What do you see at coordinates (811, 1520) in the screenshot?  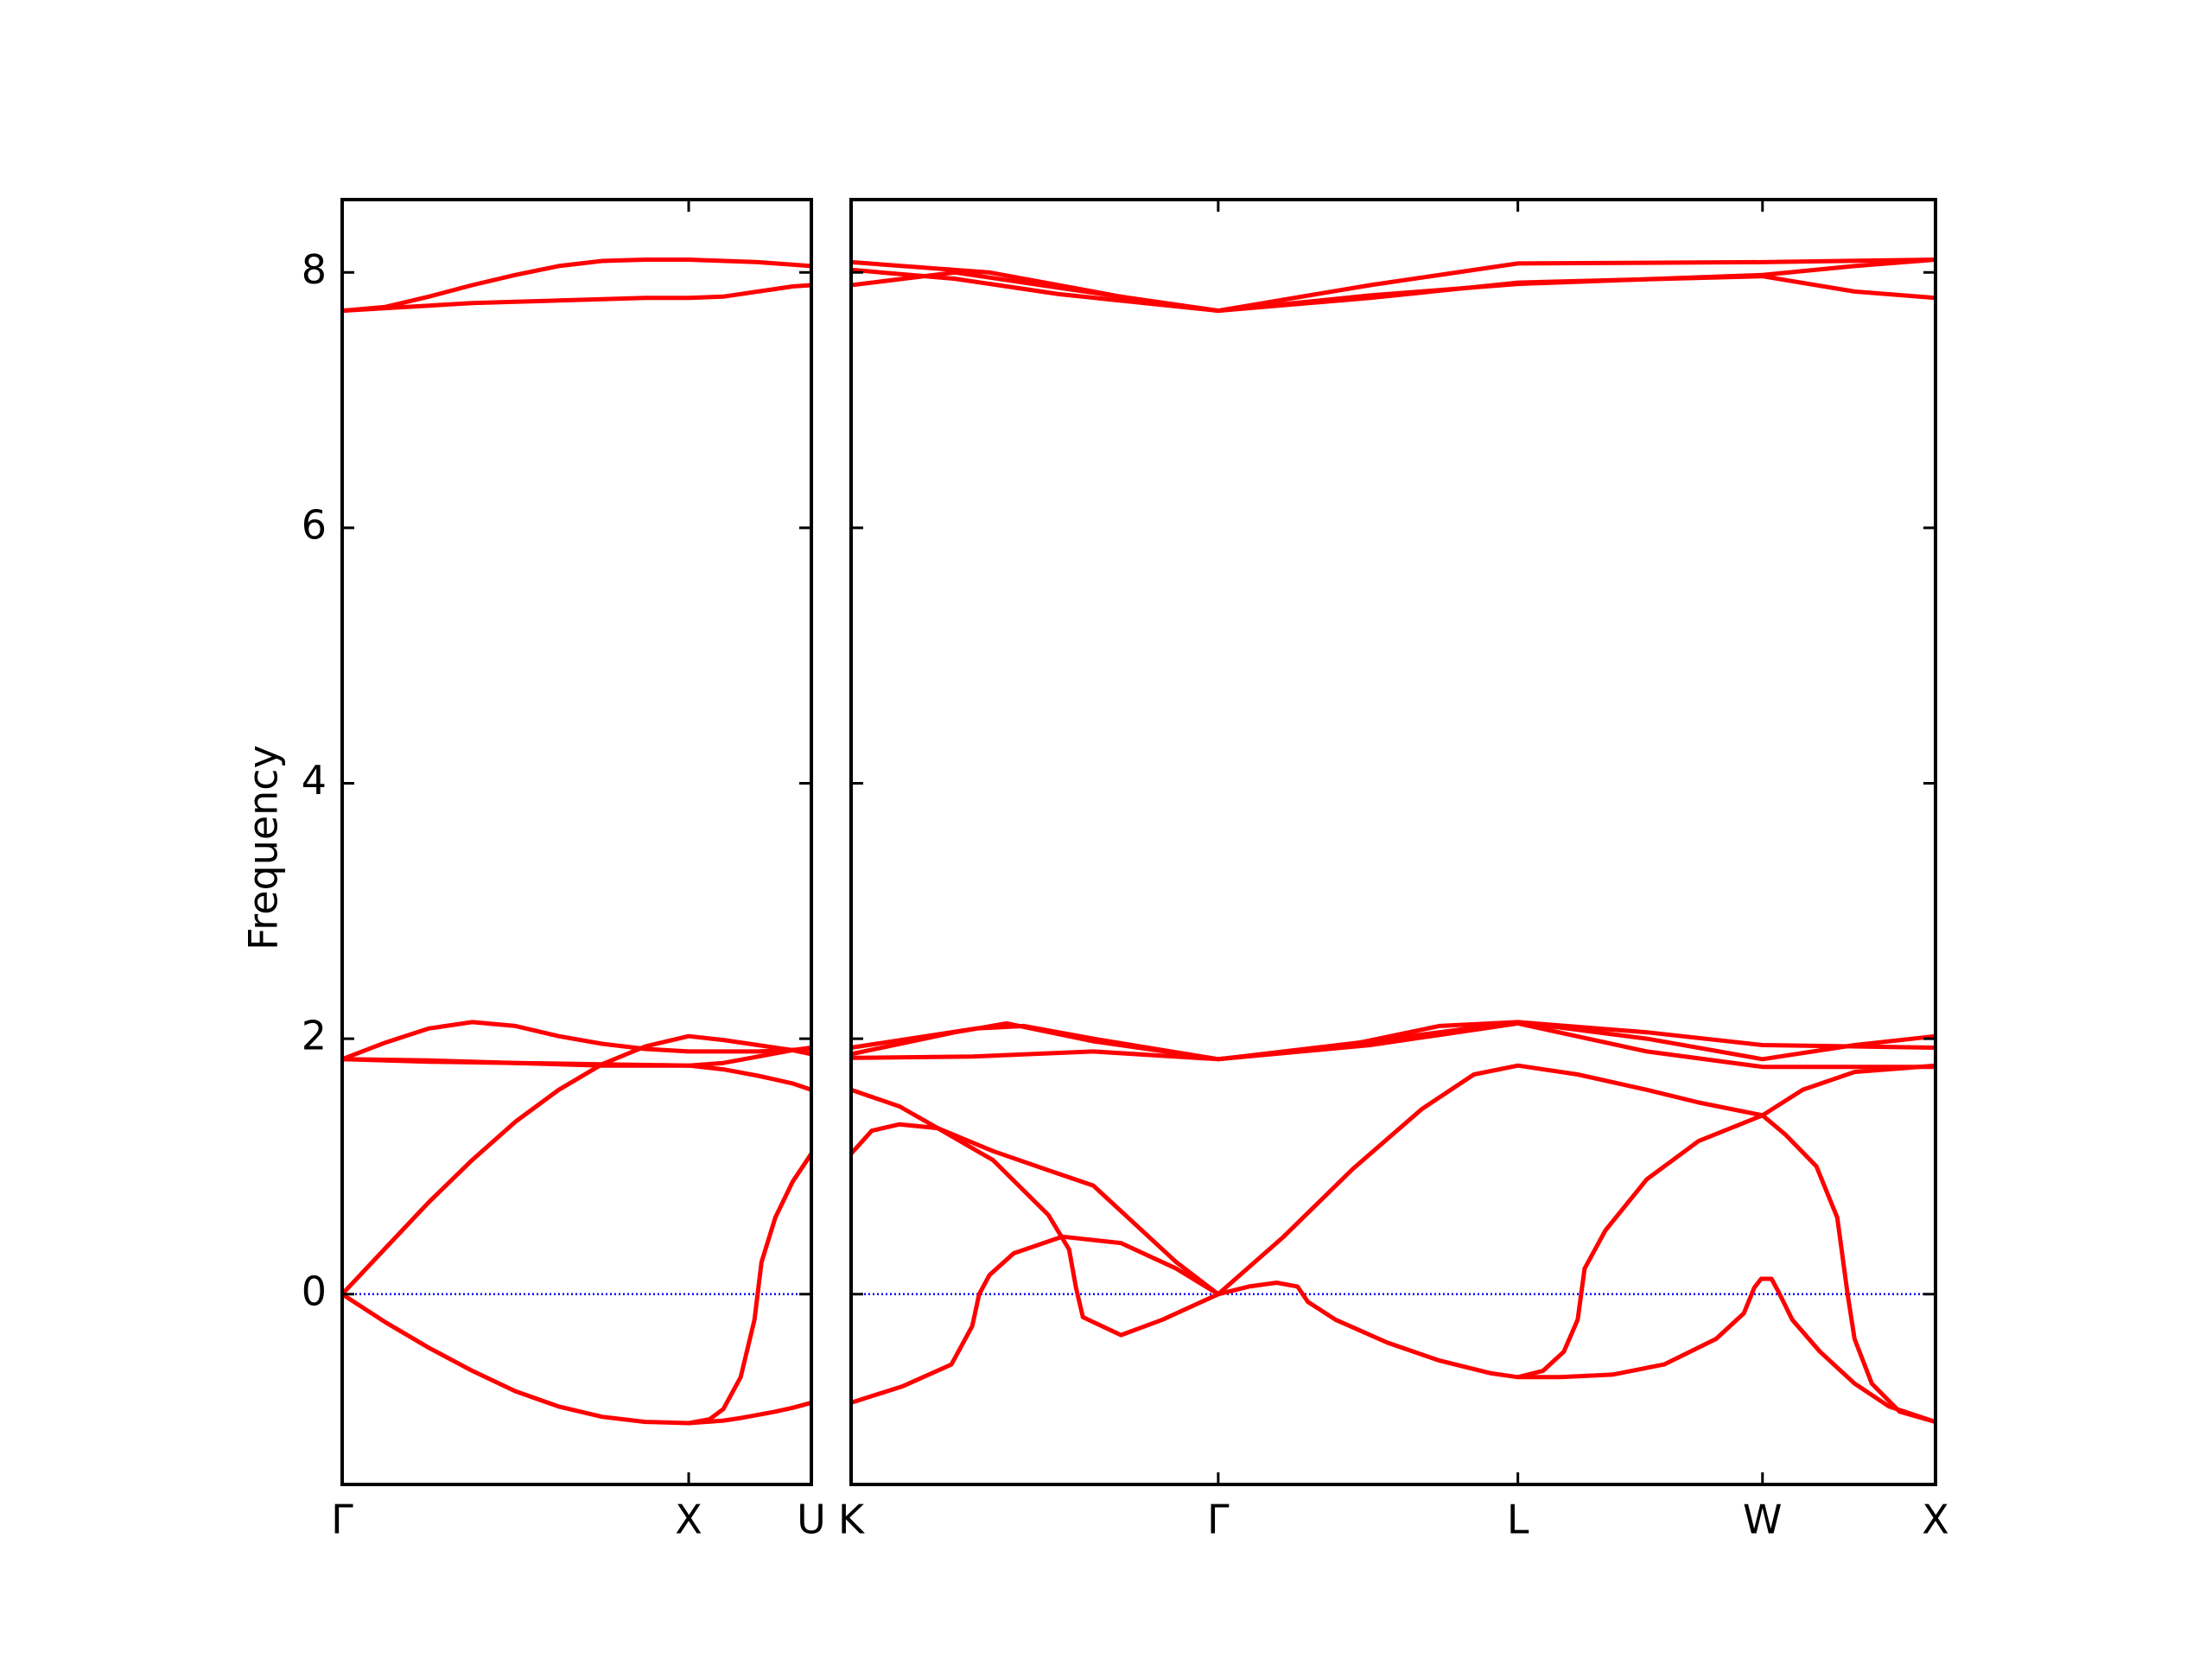 I see `x-tick-label: U` at bounding box center [811, 1520].